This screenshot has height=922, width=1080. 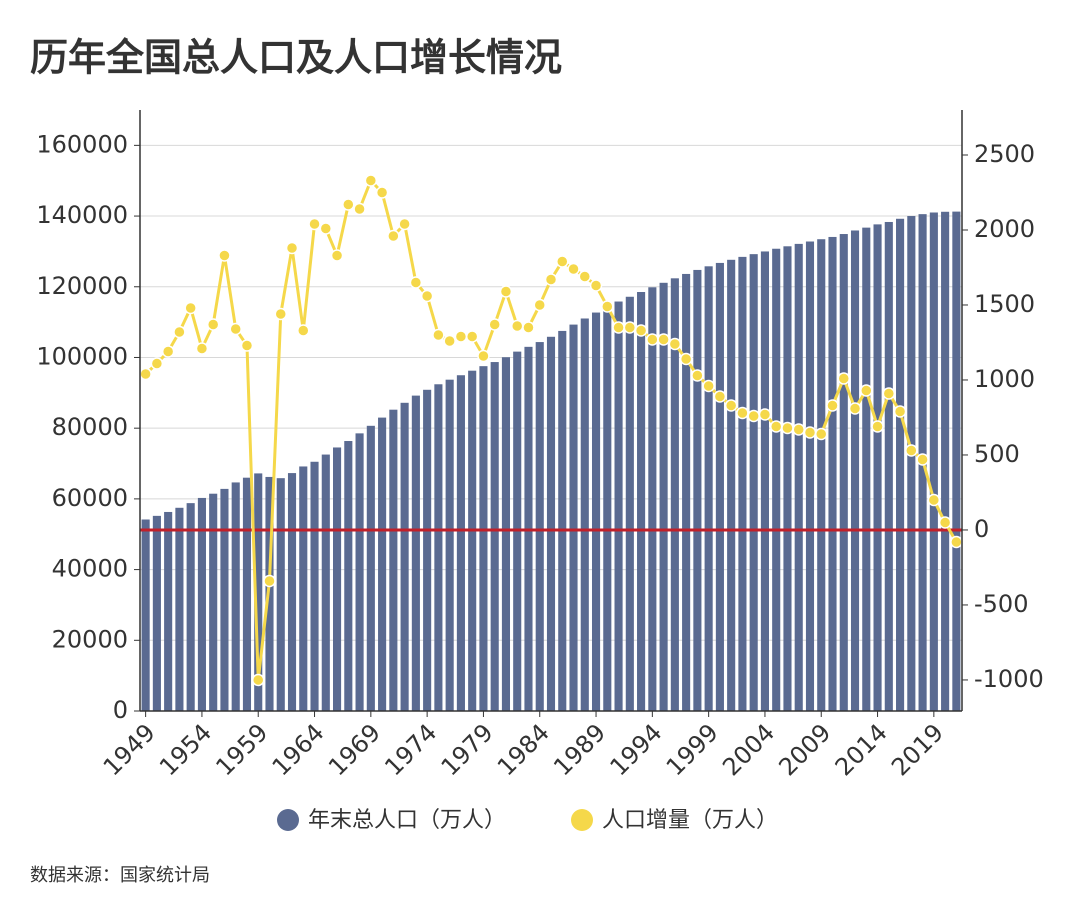 I want to click on x-tick-label: 2019, so click(x=917, y=749).